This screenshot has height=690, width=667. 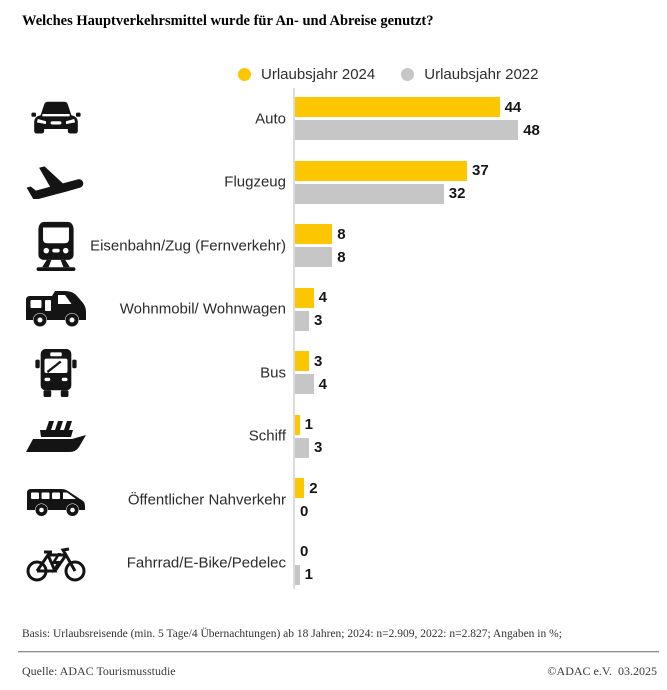 What do you see at coordinates (206, 499) in the screenshot?
I see `category-label: Öffentlicher Nahverkehr` at bounding box center [206, 499].